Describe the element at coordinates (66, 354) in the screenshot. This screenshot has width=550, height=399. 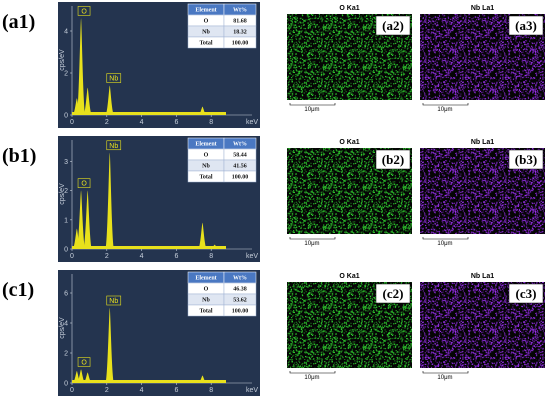
I see `y-tick-label: 2` at that location.